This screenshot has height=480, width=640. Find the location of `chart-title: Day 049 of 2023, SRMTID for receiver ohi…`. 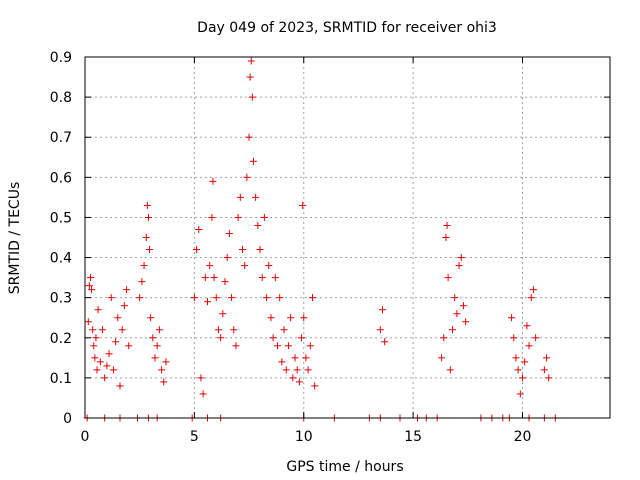

chart-title: Day 049 of 2023, SRMTID for receiver ohi… is located at coordinates (347, 28).